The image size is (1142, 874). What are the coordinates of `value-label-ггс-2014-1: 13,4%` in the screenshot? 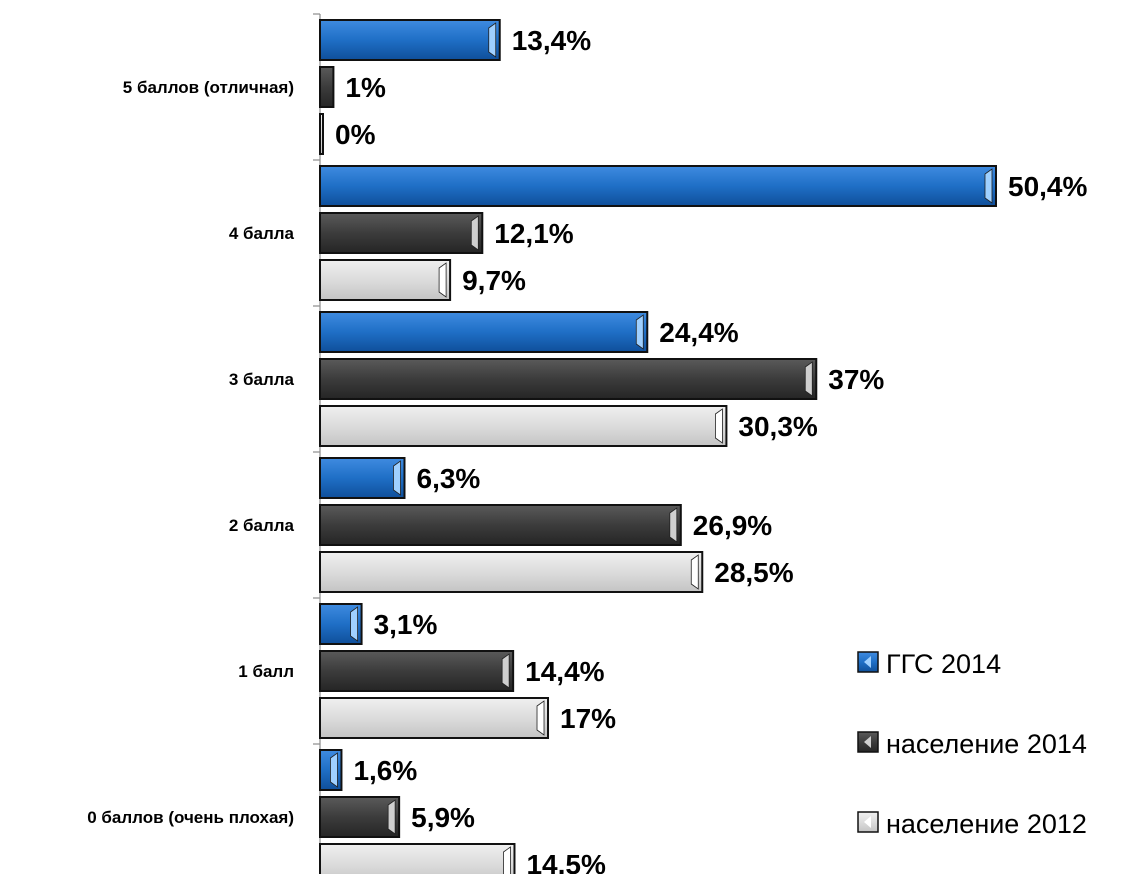 It's located at (551, 40).